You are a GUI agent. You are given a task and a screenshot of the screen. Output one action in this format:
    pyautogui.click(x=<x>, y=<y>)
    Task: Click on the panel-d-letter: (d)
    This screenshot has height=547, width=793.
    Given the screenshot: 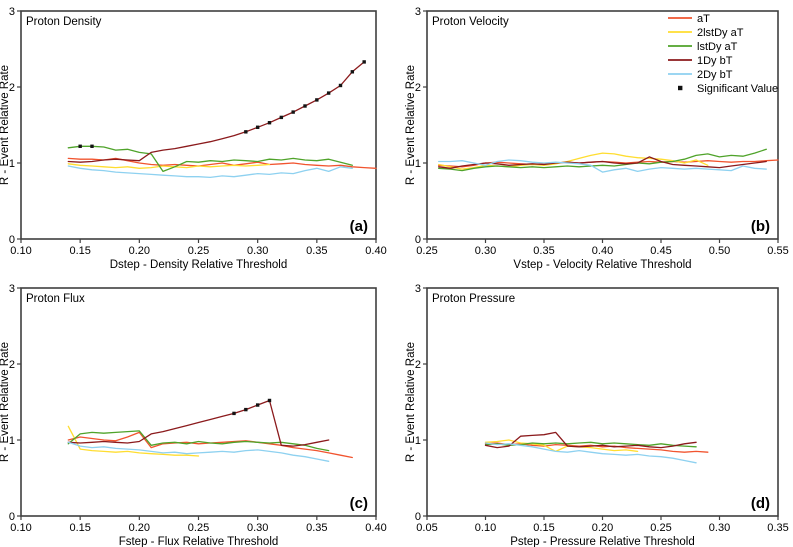 What is the action you would take?
    pyautogui.click(x=760, y=503)
    